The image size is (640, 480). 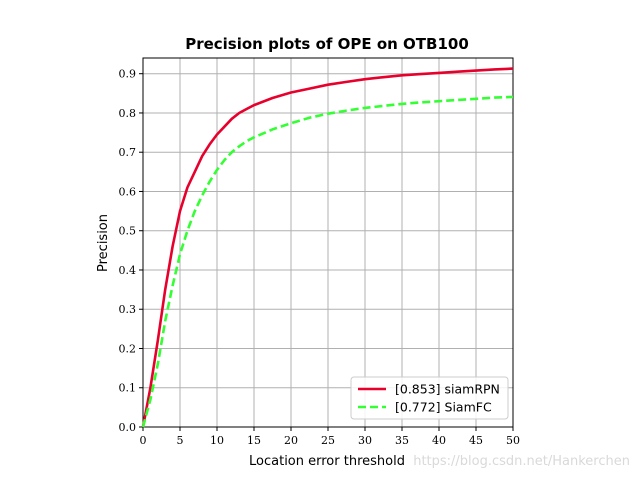 I want to click on x-tick-label: 30, so click(x=365, y=440).